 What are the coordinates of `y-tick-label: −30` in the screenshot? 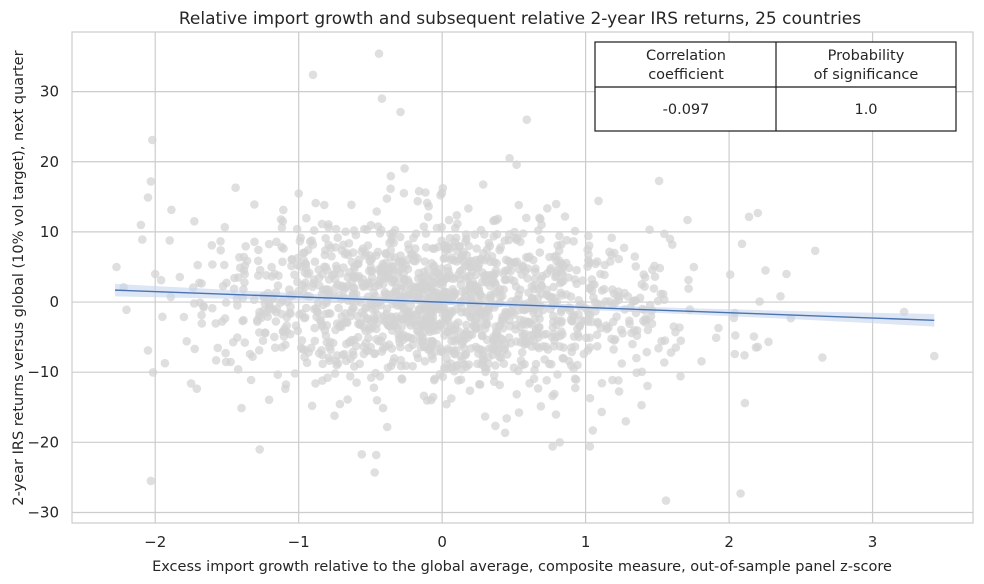 It's located at (43, 512).